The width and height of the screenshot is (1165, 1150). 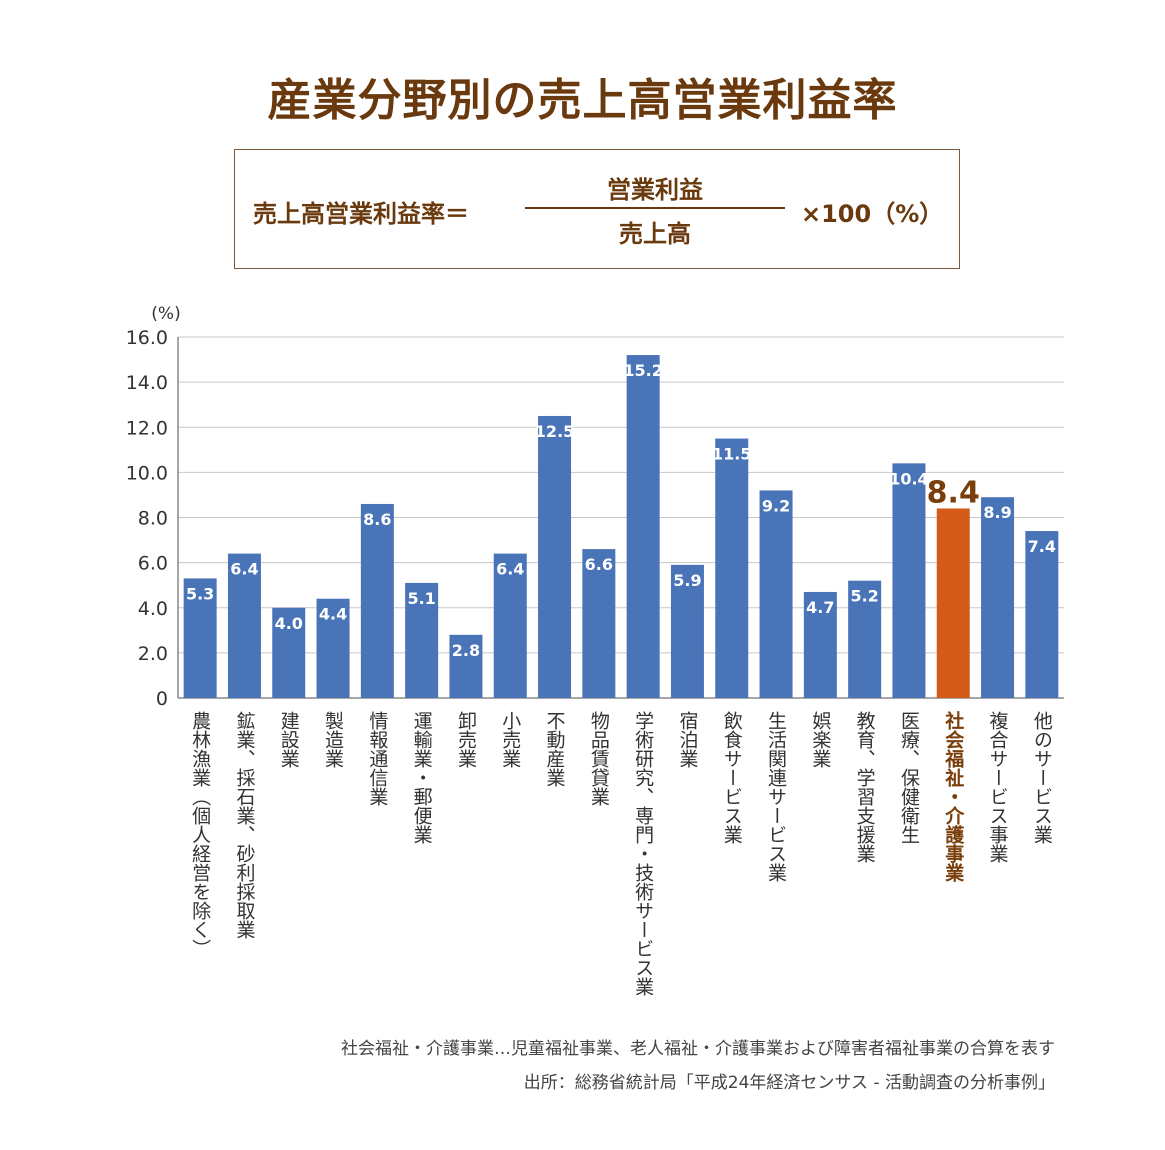 What do you see at coordinates (789, 1083) in the screenshot?
I see `footnote-source: 出所：総務省統計局「平成24年経済センサス - 活動調査の分析事例」` at bounding box center [789, 1083].